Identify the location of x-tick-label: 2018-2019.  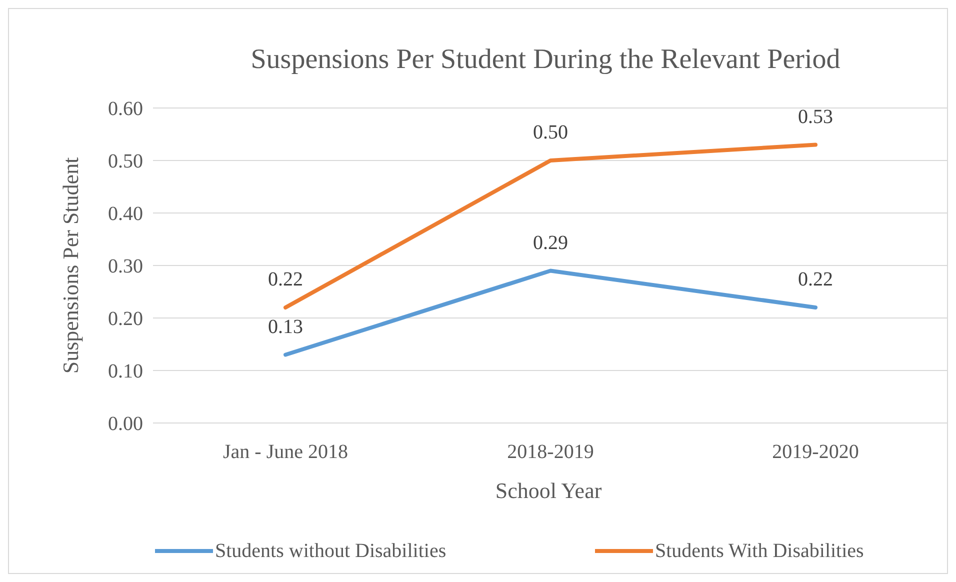
(550, 452).